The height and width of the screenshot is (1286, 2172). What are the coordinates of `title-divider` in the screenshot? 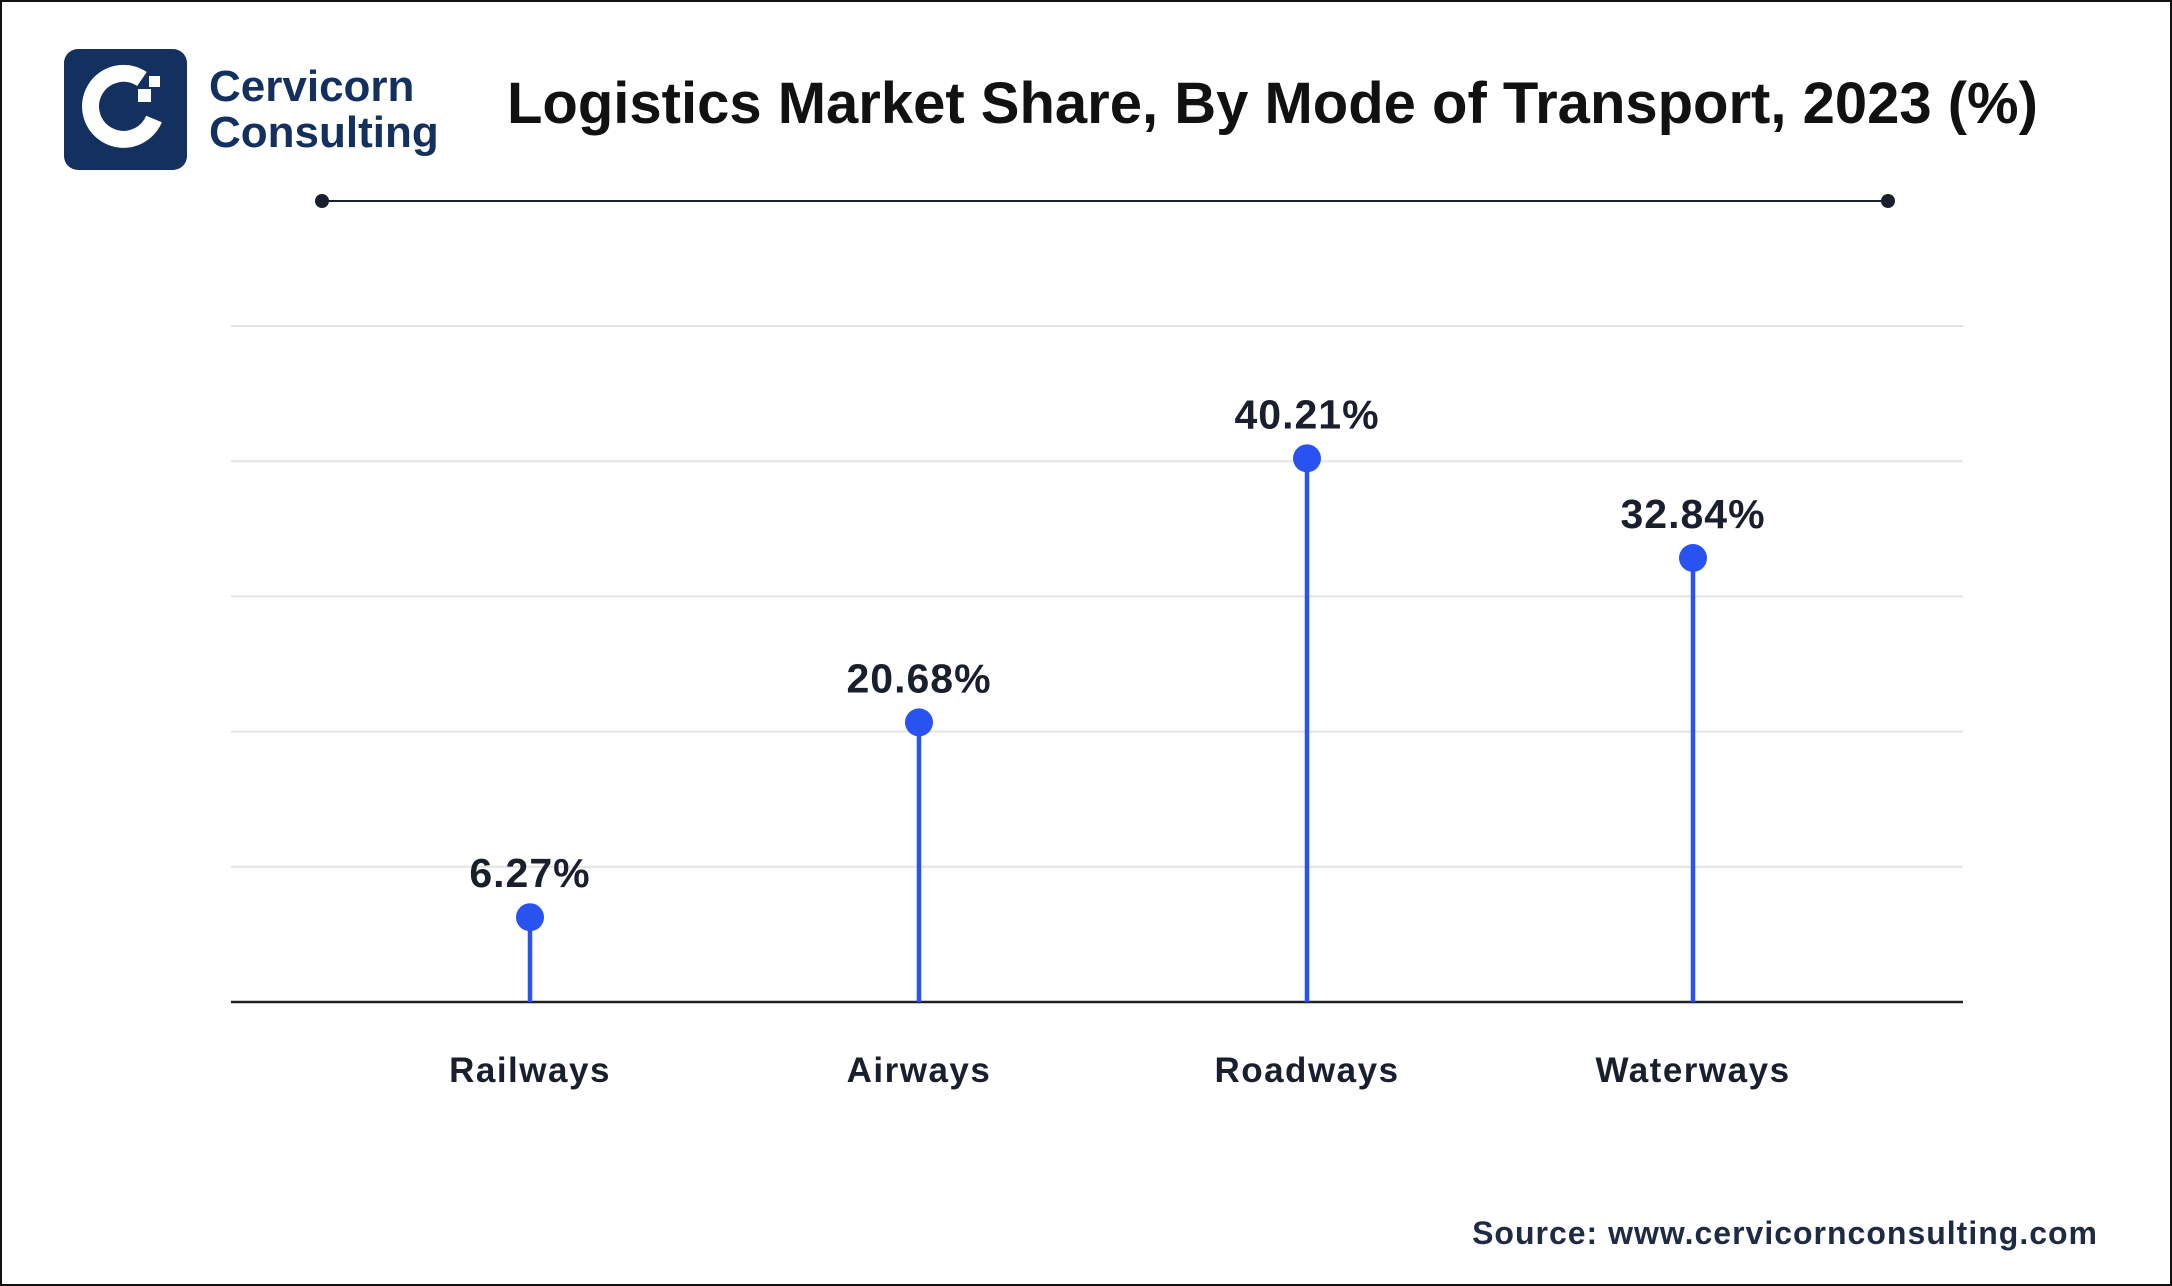 It's located at (1105, 201).